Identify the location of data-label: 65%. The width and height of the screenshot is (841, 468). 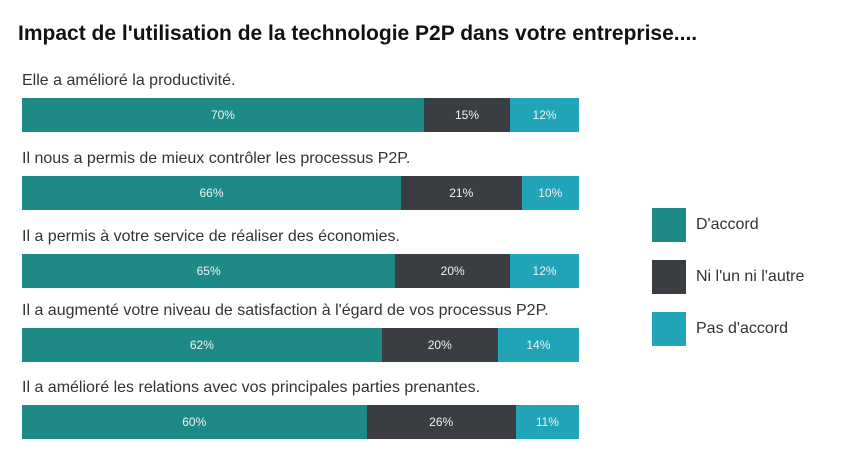
(208, 271).